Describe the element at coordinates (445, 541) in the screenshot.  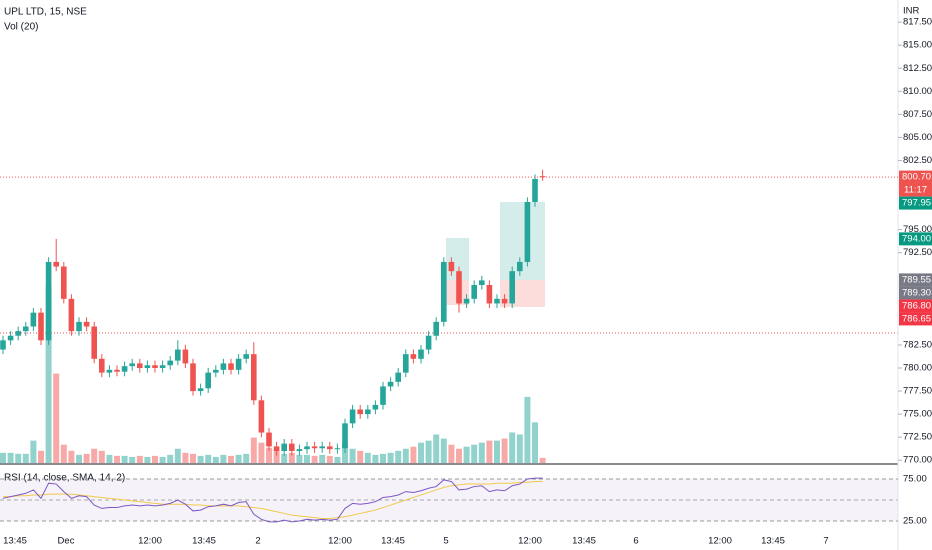
I see `x-tick-label: 5` at that location.